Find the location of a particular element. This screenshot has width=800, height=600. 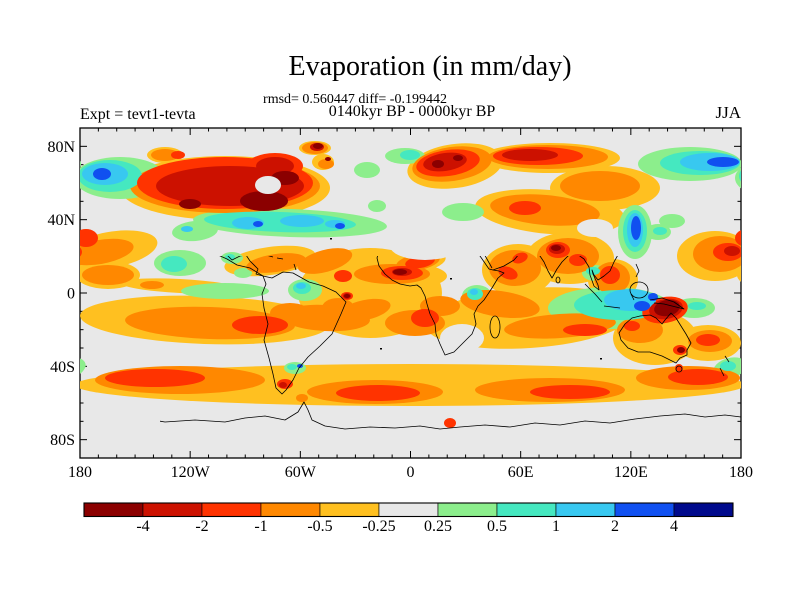

coast-islands is located at coordinates (499, 316).